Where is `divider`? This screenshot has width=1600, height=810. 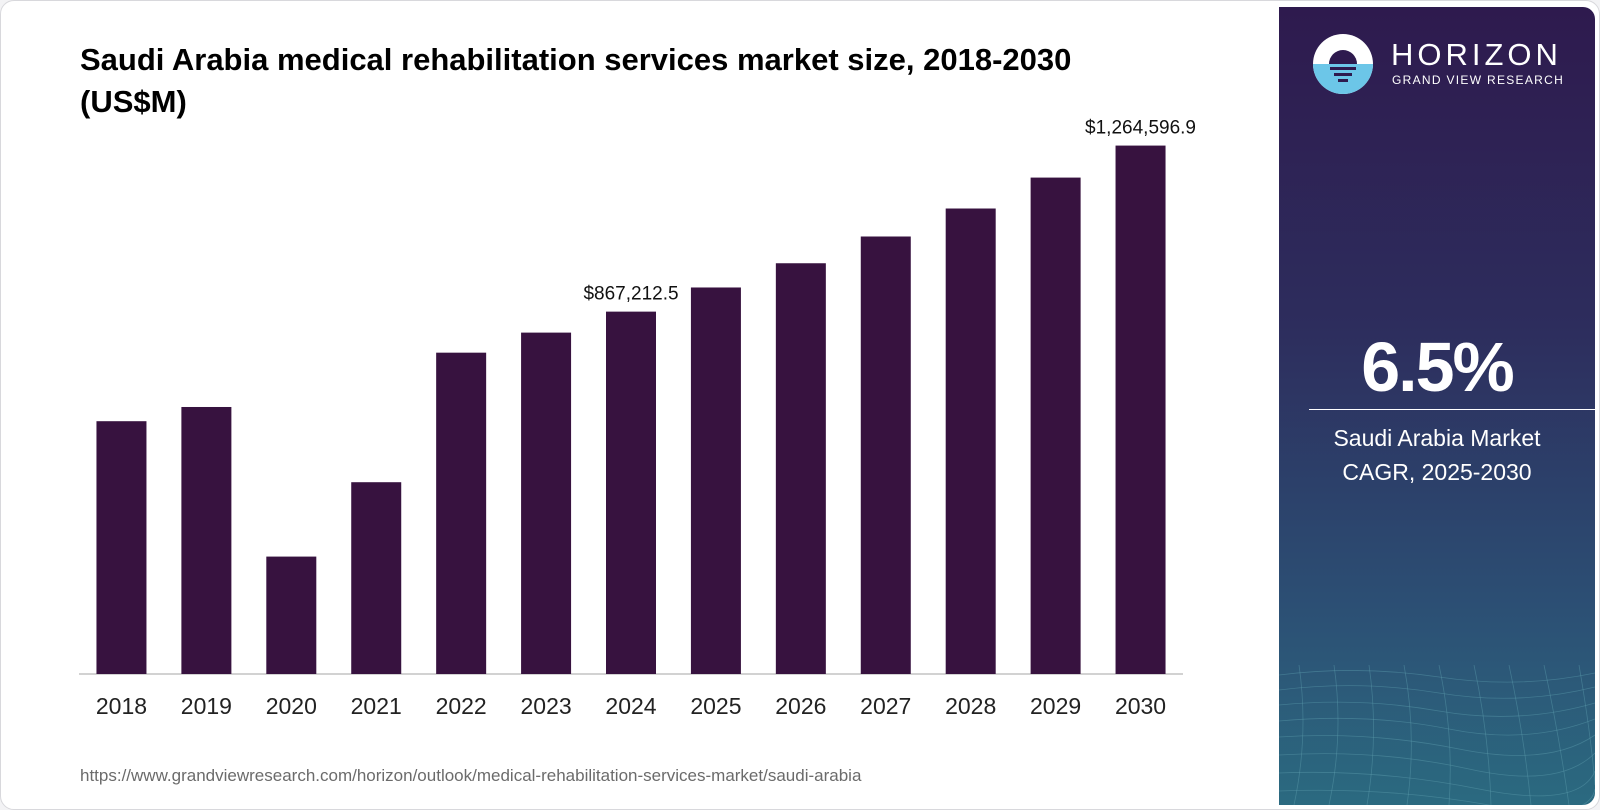
divider is located at coordinates (1452, 409).